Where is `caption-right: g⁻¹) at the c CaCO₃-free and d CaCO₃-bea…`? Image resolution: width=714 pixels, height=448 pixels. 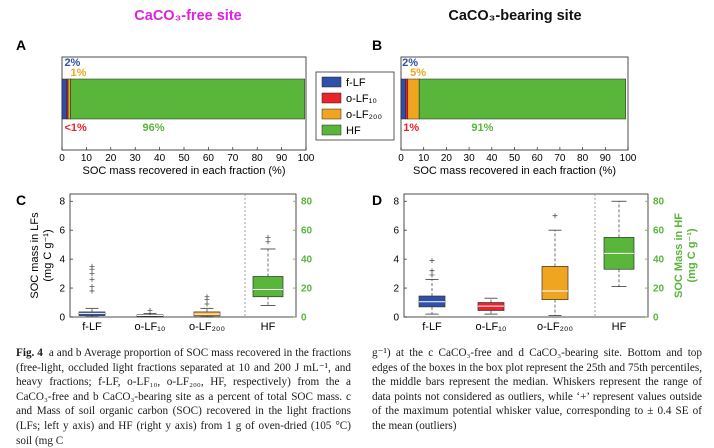
caption-right: g⁻¹) at the c CaCO₃-free and d CaCO₃-bea… is located at coordinates (537, 390).